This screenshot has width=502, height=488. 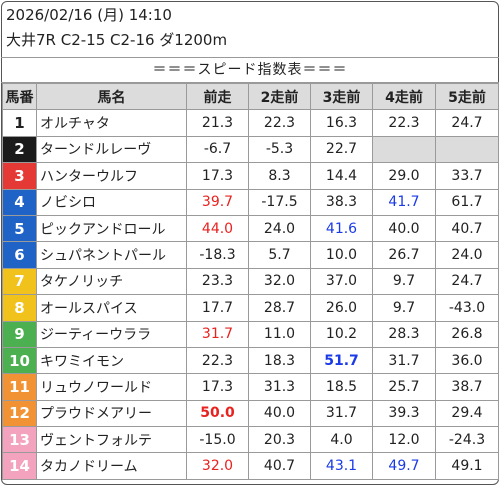 I want to click on table-row: 12 プラウドメアリー 50.0 40.0 31.7 39.3 29.4, so click(x=250, y=413).